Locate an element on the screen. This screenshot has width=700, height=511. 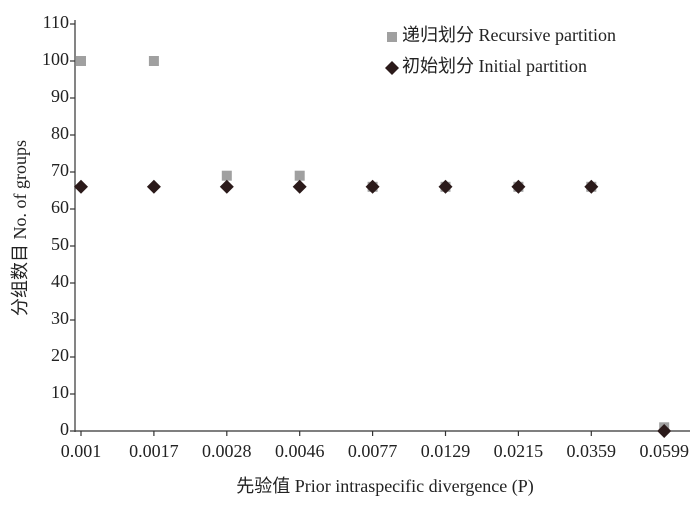
x-tick-label: 0.0028 is located at coordinates (227, 451).